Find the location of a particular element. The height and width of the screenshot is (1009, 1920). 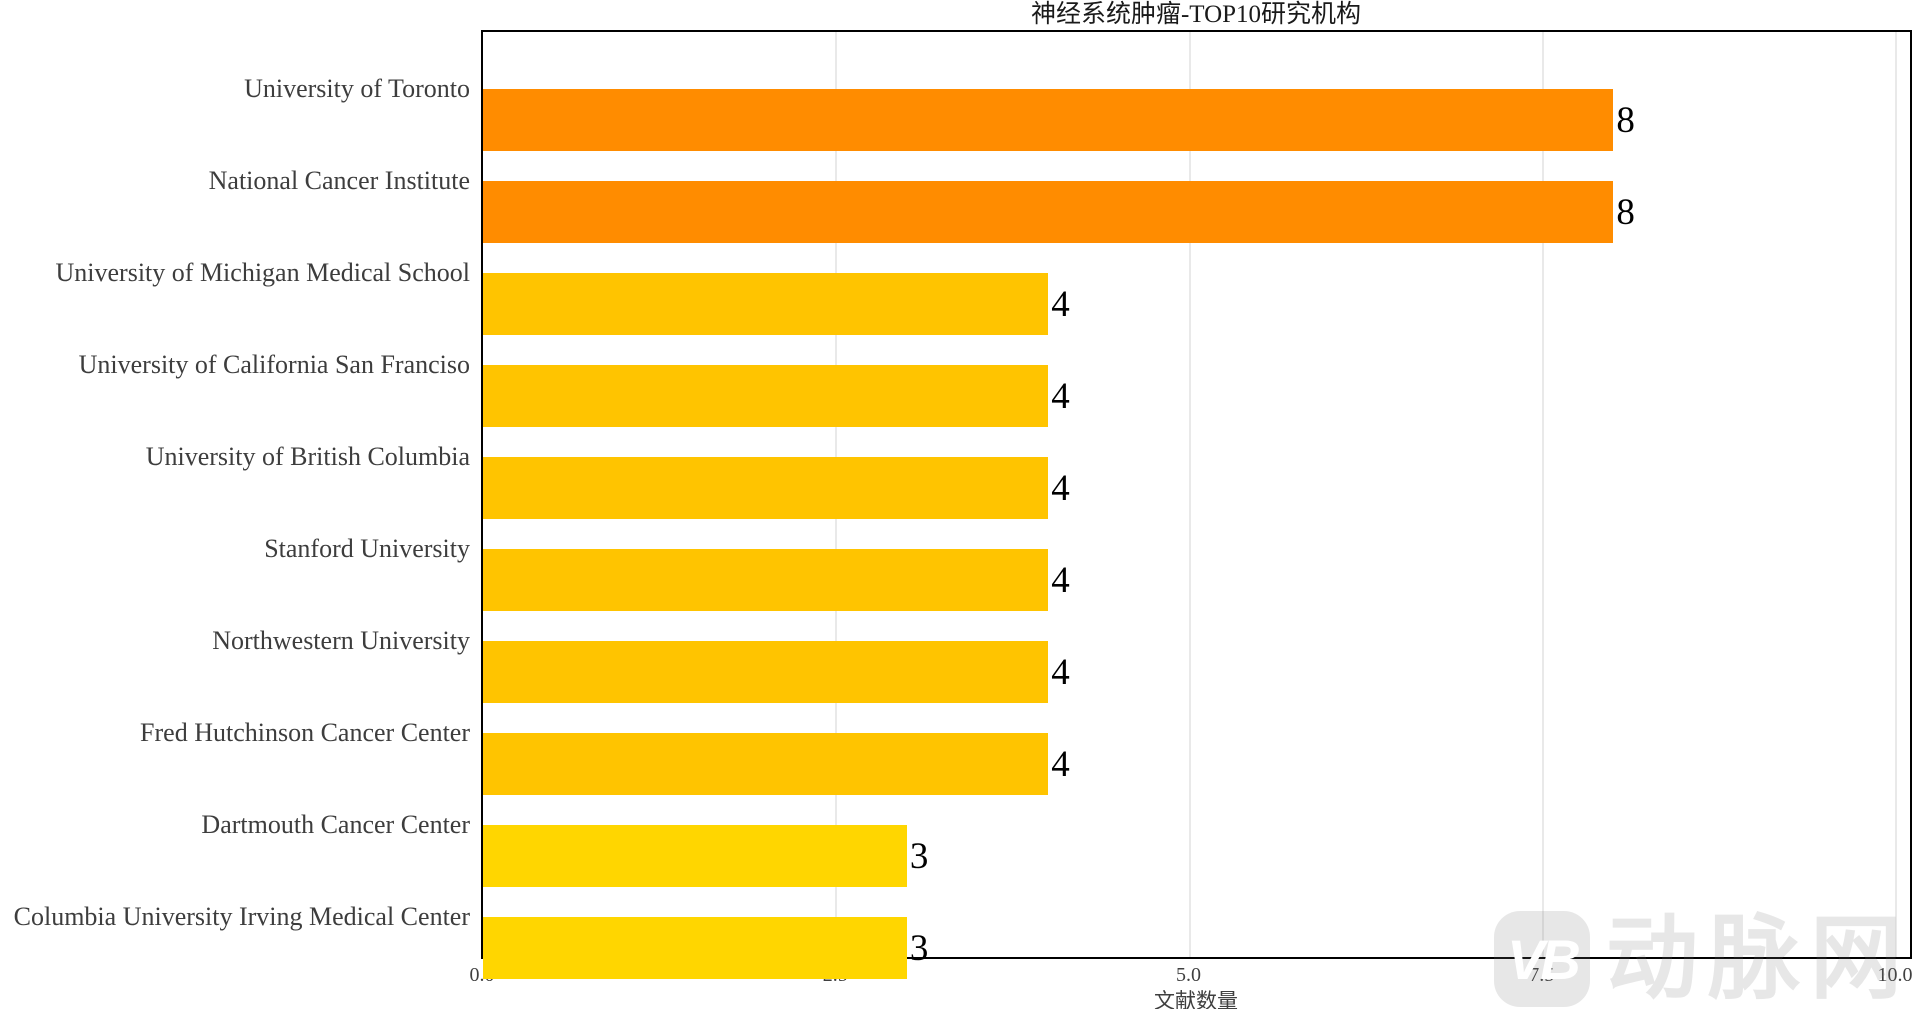

y-tick-label: University of Toronto is located at coordinates (357, 88).